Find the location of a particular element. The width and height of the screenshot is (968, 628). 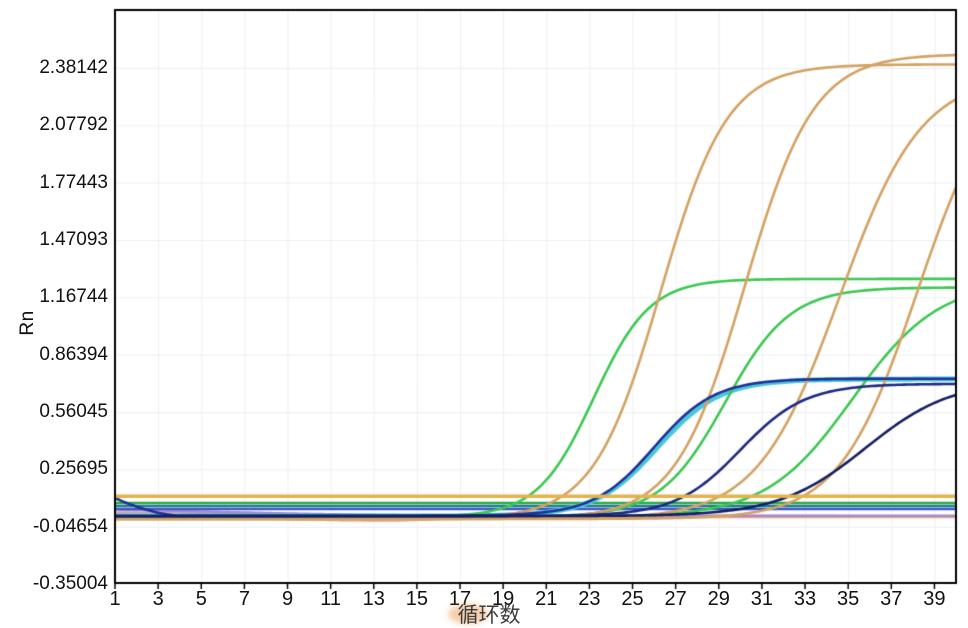

x-tick-label: 29 is located at coordinates (718, 599).